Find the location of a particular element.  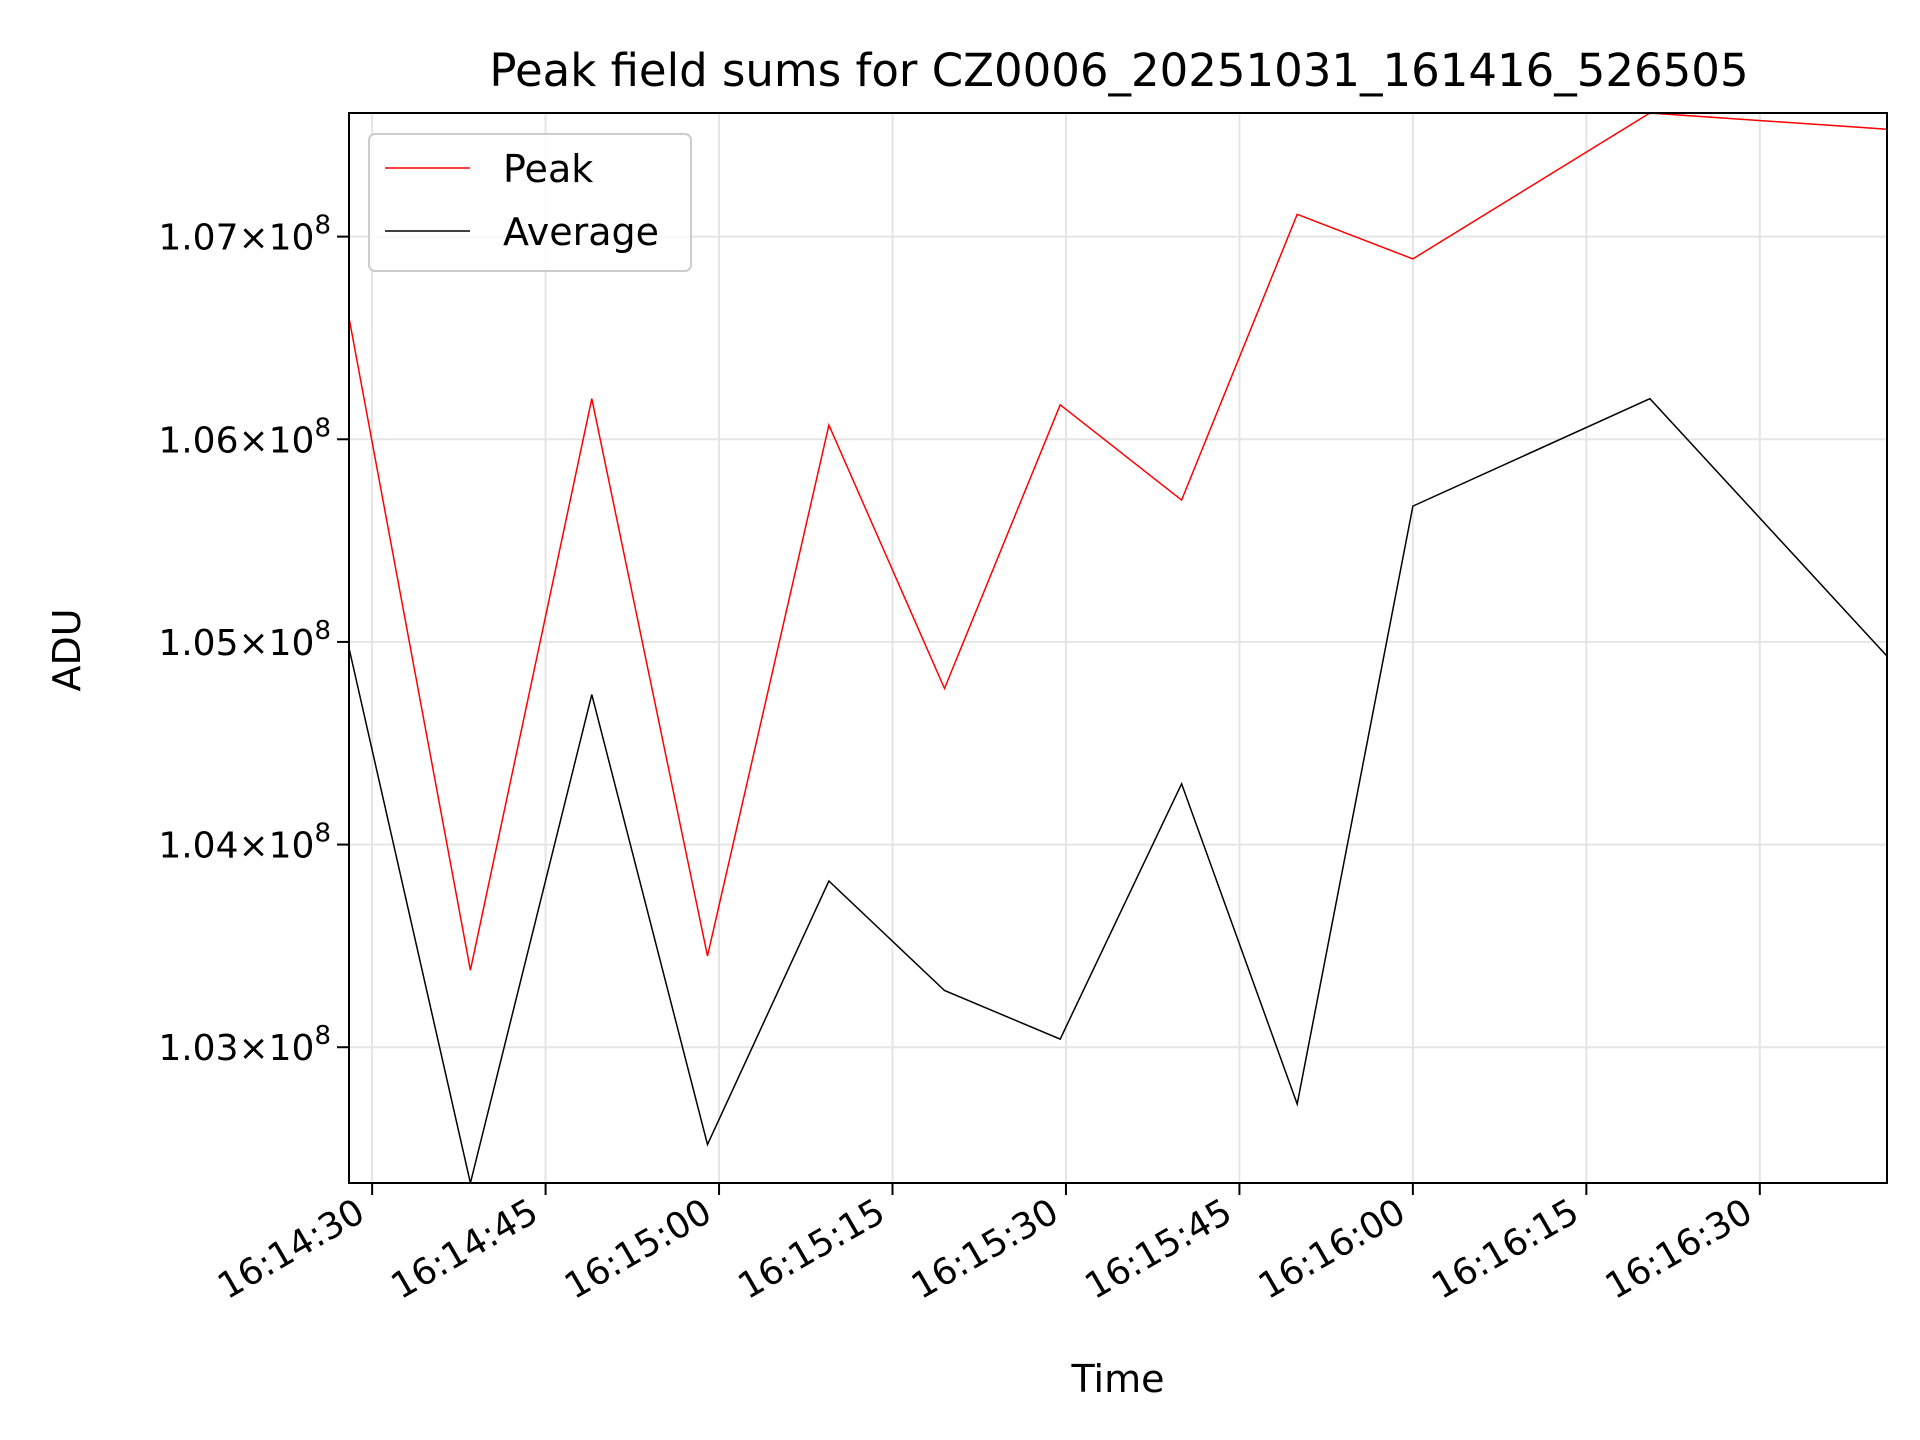

y-tick-label: 1.06×108 is located at coordinates (244, 437).